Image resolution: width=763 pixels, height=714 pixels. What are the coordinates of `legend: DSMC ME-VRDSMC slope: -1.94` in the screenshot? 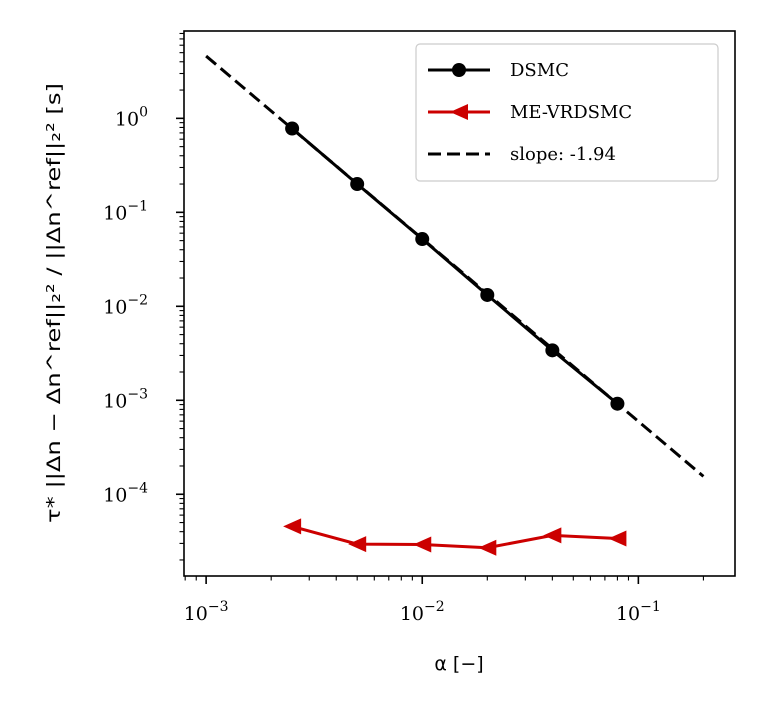 It's located at (567, 112).